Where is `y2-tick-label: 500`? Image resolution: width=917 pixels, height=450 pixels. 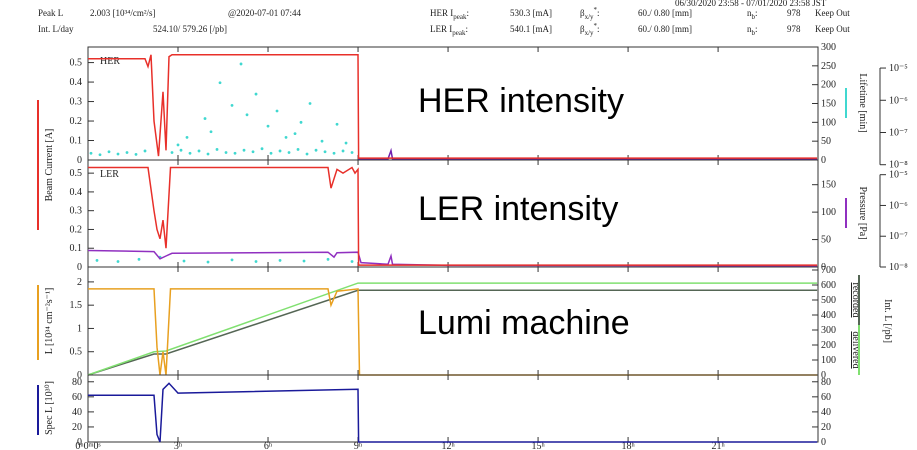 y2-tick-label: 500 is located at coordinates (828, 300).